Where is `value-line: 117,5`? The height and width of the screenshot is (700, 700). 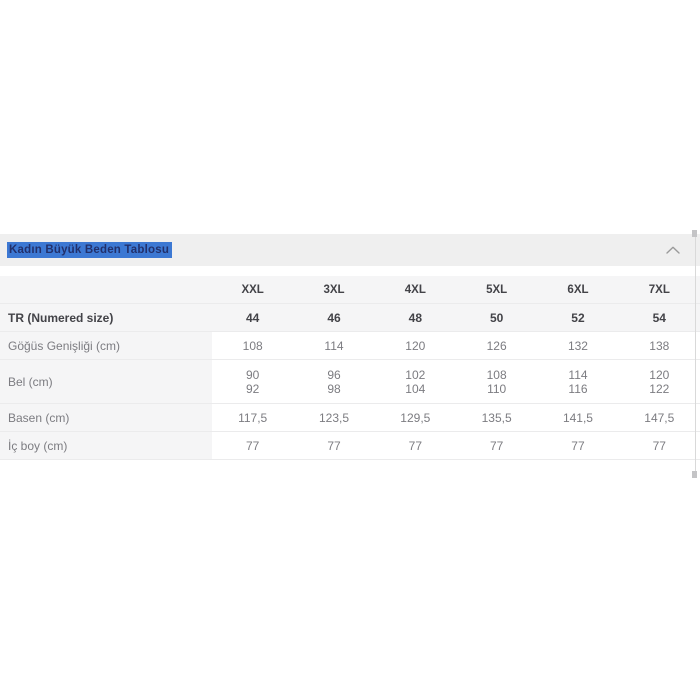
value-line: 117,5 is located at coordinates (253, 417).